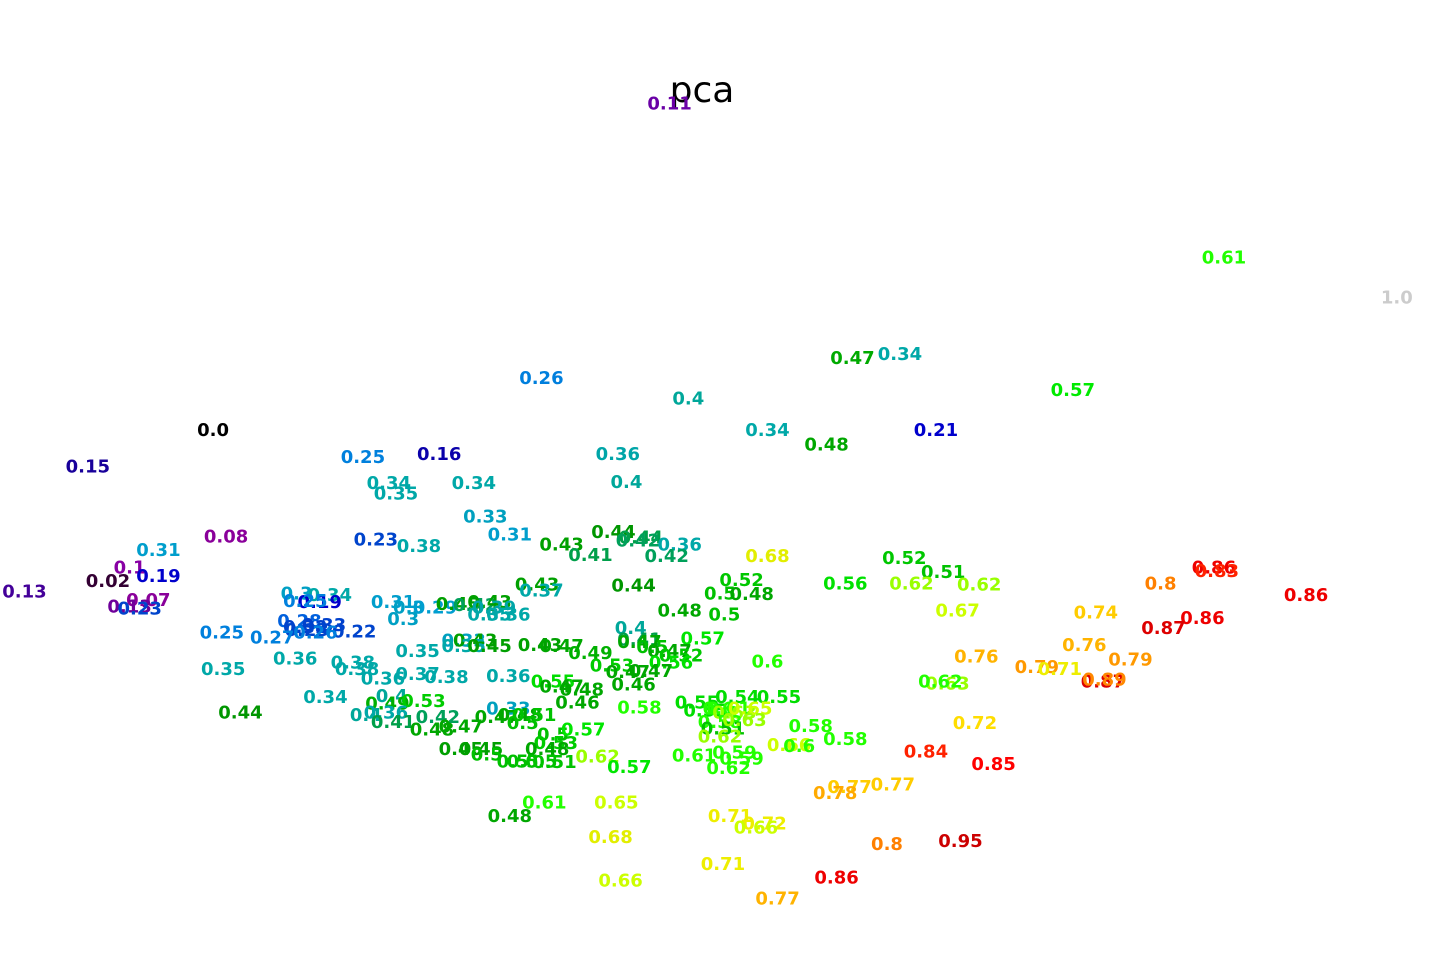 The image size is (1440, 960). What do you see at coordinates (629, 767) in the screenshot?
I see `point-label: 0.57` at bounding box center [629, 767].